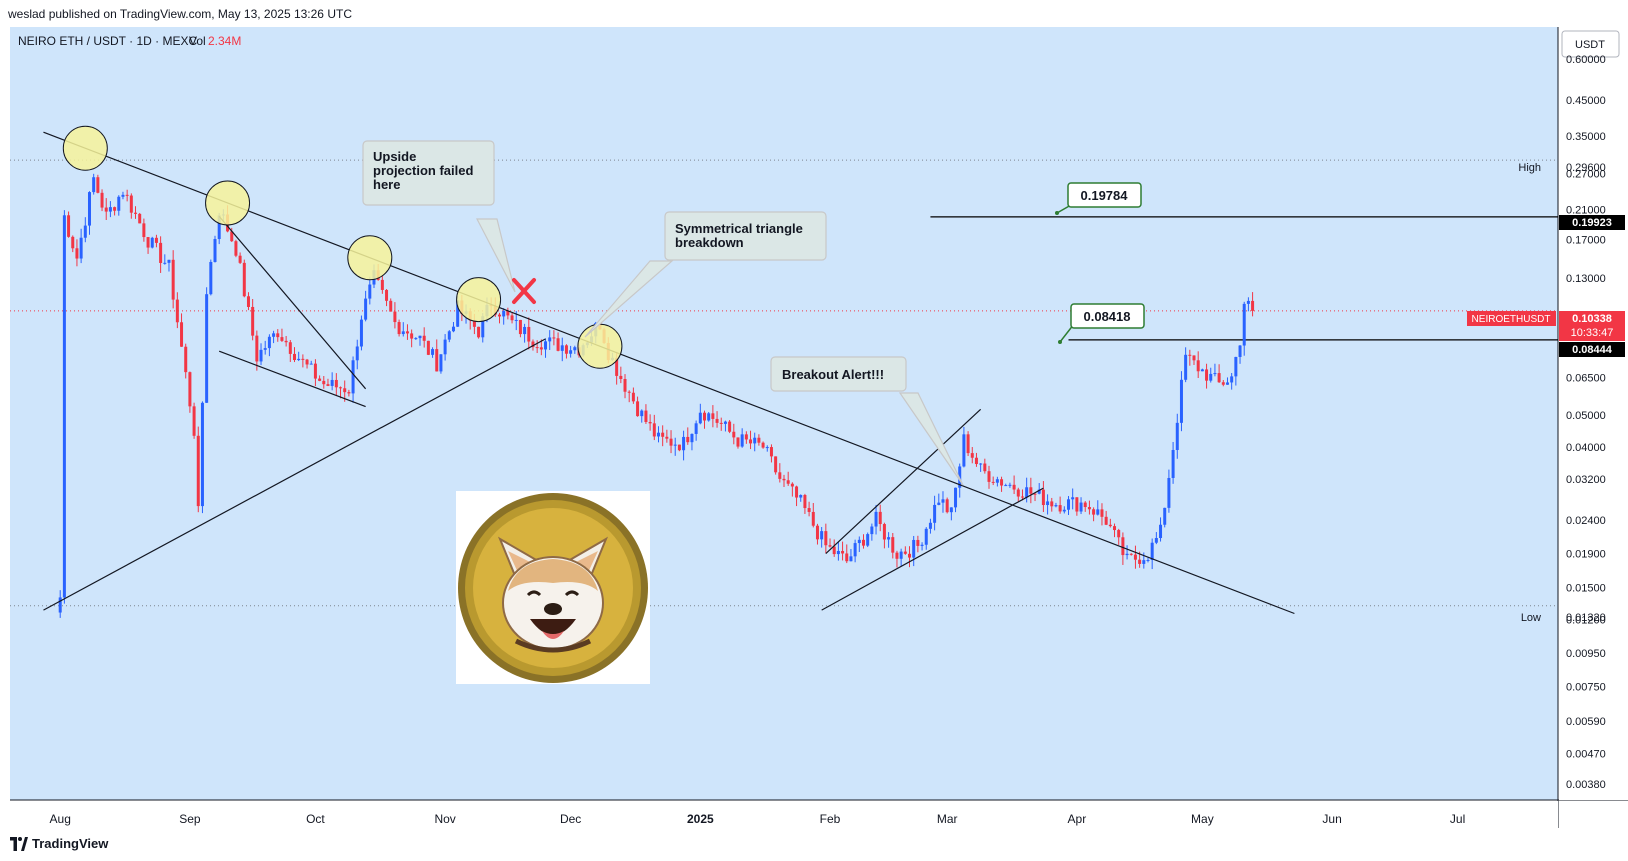  What do you see at coordinates (294, 474) in the screenshot?
I see `trendline-lower-ascending` at bounding box center [294, 474].